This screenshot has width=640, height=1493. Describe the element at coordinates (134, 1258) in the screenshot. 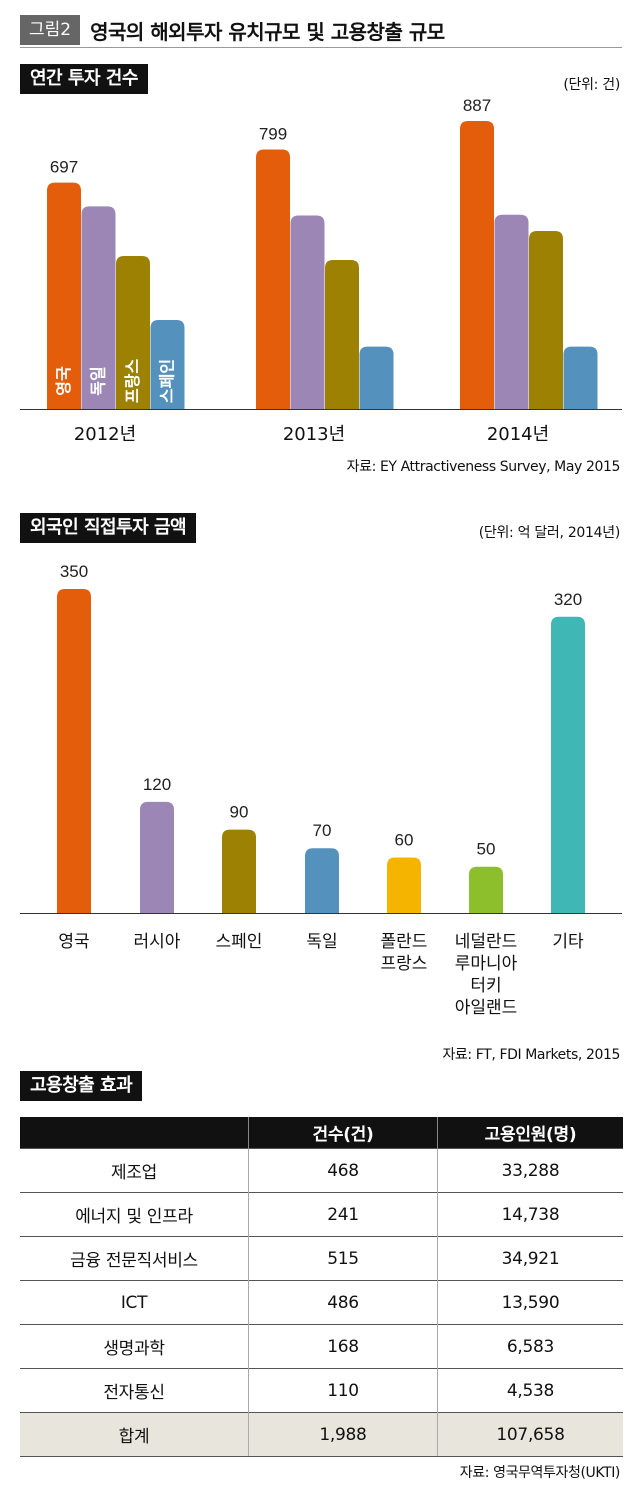

I see `cell-sector: 금융 전문직서비스` at that location.